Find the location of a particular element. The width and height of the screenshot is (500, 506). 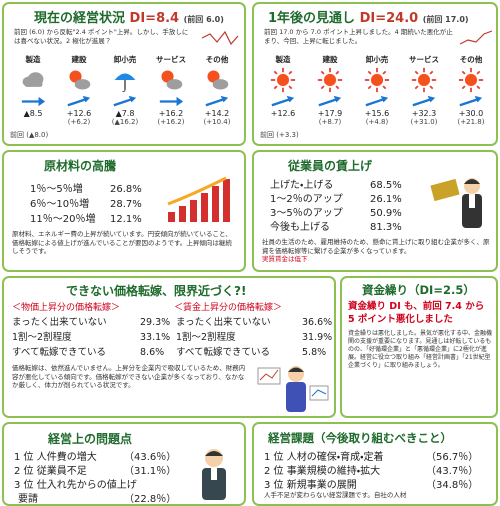

sector: サービス +16.2 (+16.2) is located at coordinates (171, 90).